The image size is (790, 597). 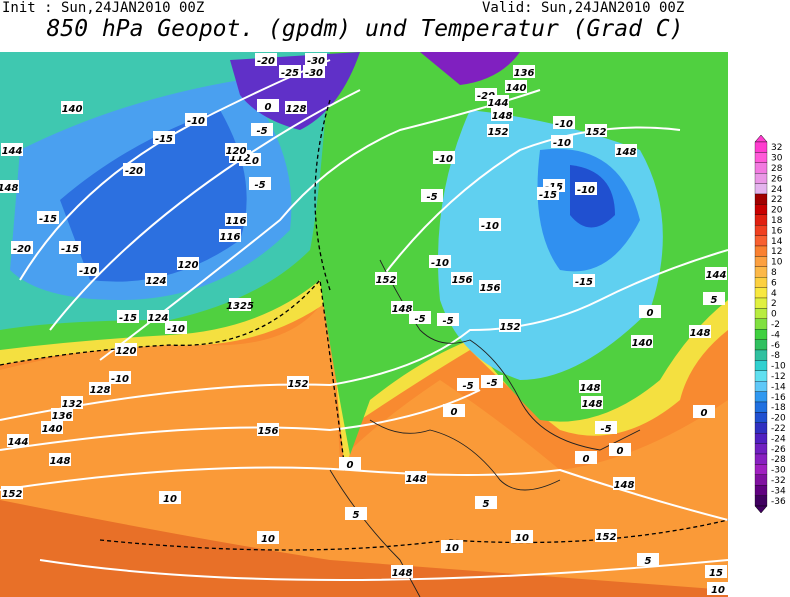 What do you see at coordinates (316, 60) in the screenshot?
I see `contour-label: -30` at bounding box center [316, 60].